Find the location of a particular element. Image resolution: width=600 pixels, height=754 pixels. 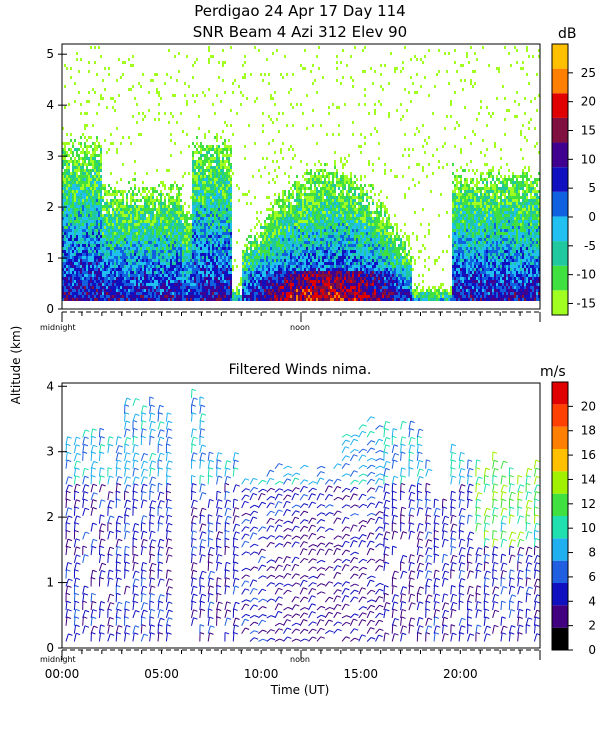

altitude-axis-label: Altitude (km) is located at coordinates (16, 365).